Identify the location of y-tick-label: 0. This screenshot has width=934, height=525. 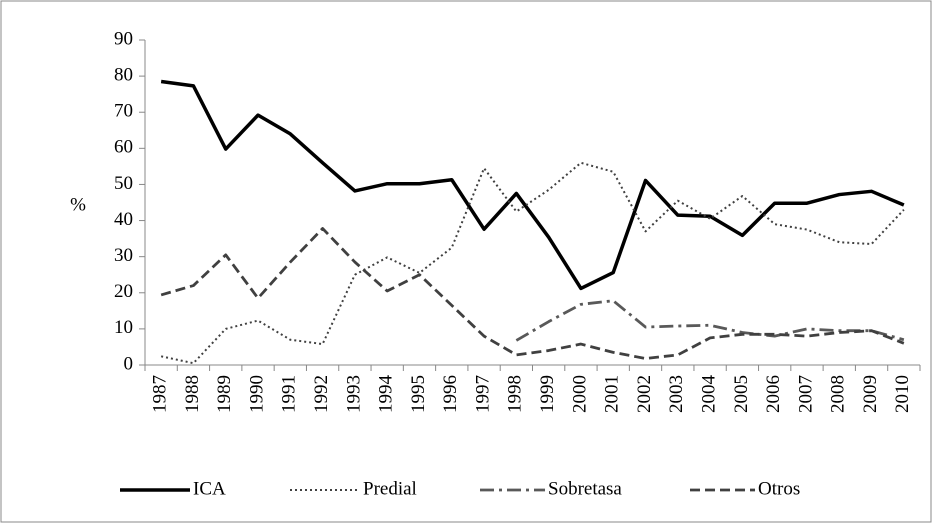
(129, 363).